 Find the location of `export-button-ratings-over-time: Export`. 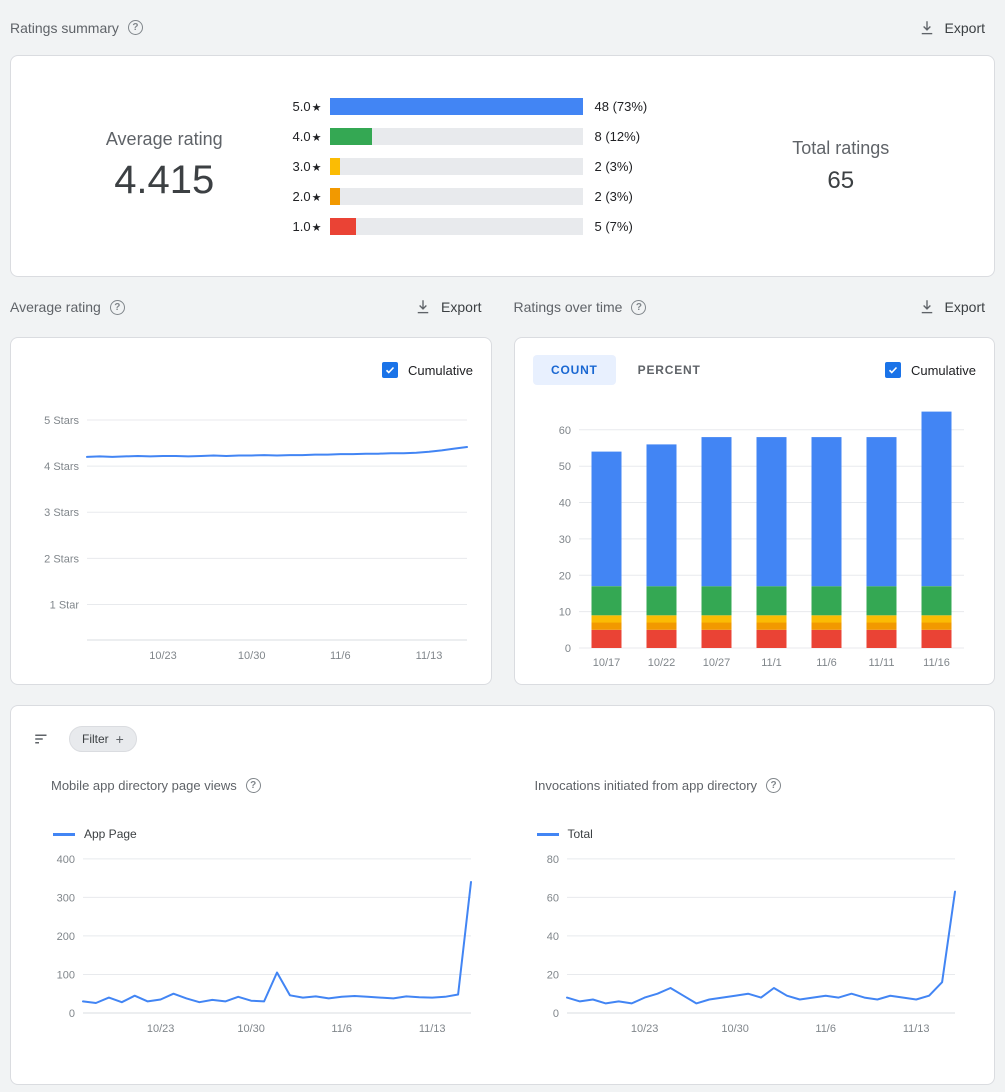

export-button-ratings-over-time: Export is located at coordinates (951, 307).